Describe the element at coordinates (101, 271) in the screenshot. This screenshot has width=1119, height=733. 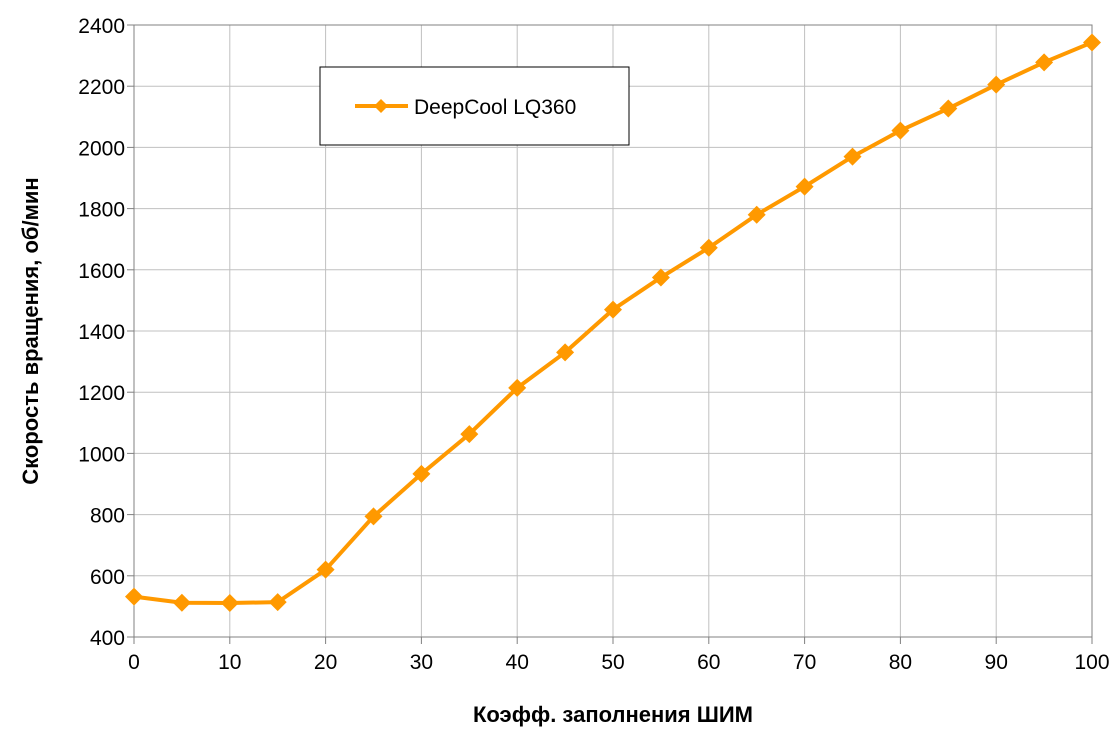
I see `y-tick-label: 1600` at that location.